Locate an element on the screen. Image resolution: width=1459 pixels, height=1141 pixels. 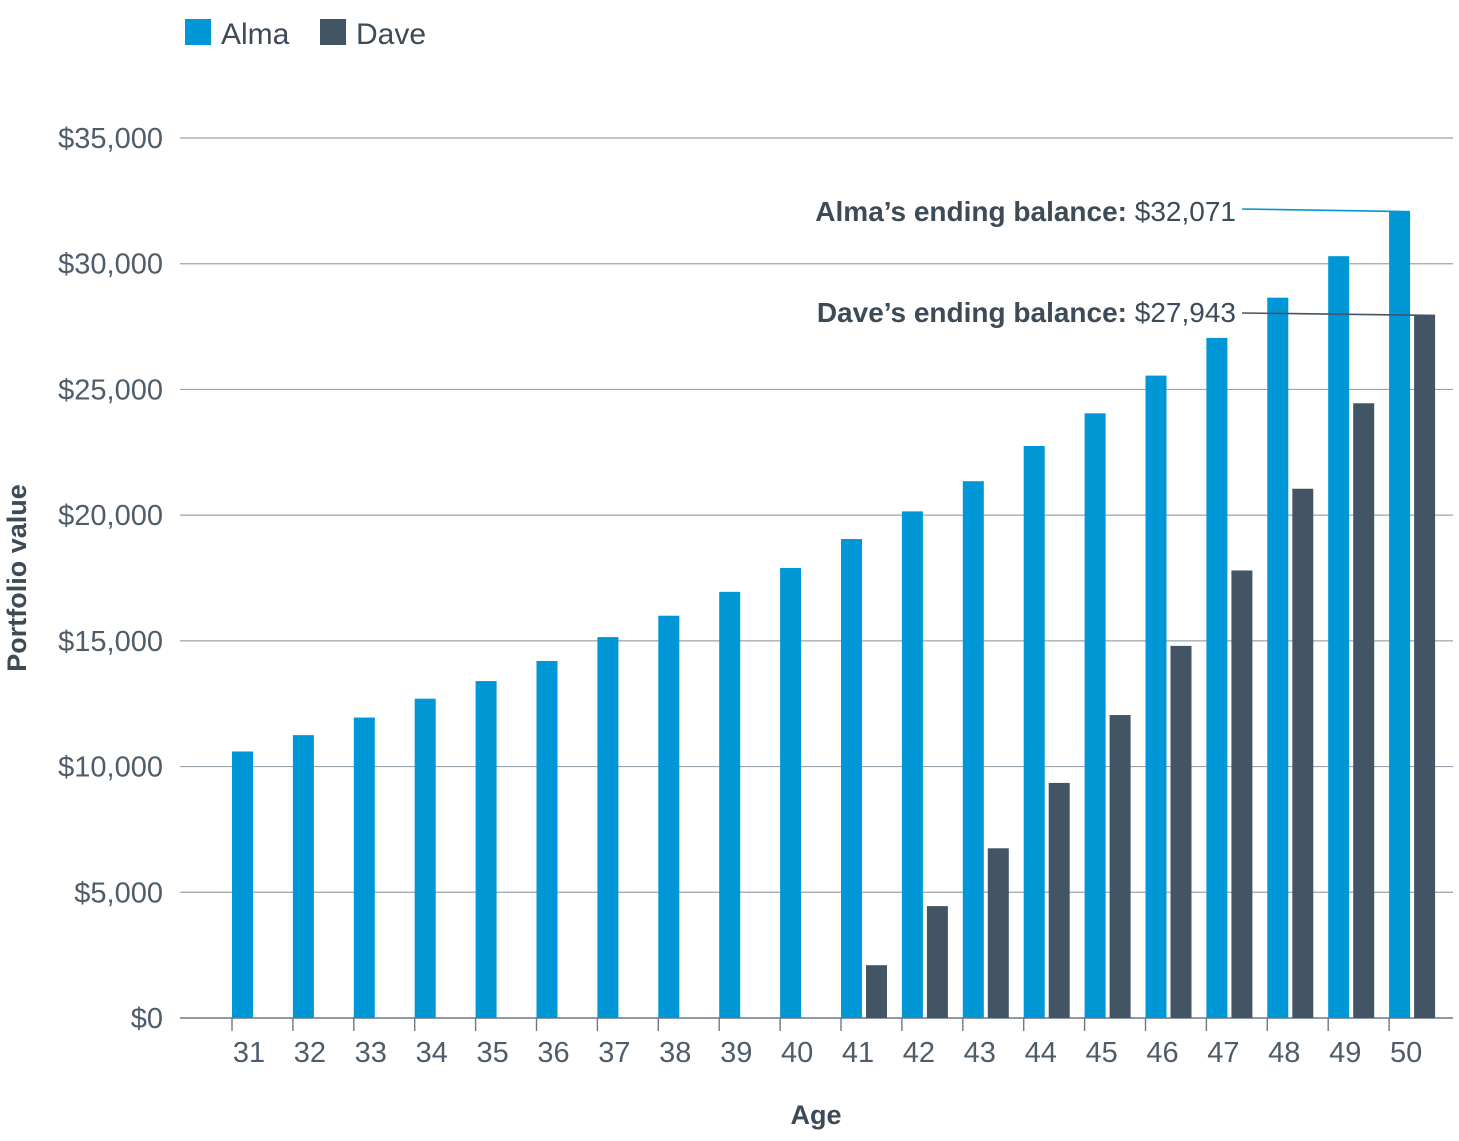
x-tick-label: 38 is located at coordinates (675, 1053).